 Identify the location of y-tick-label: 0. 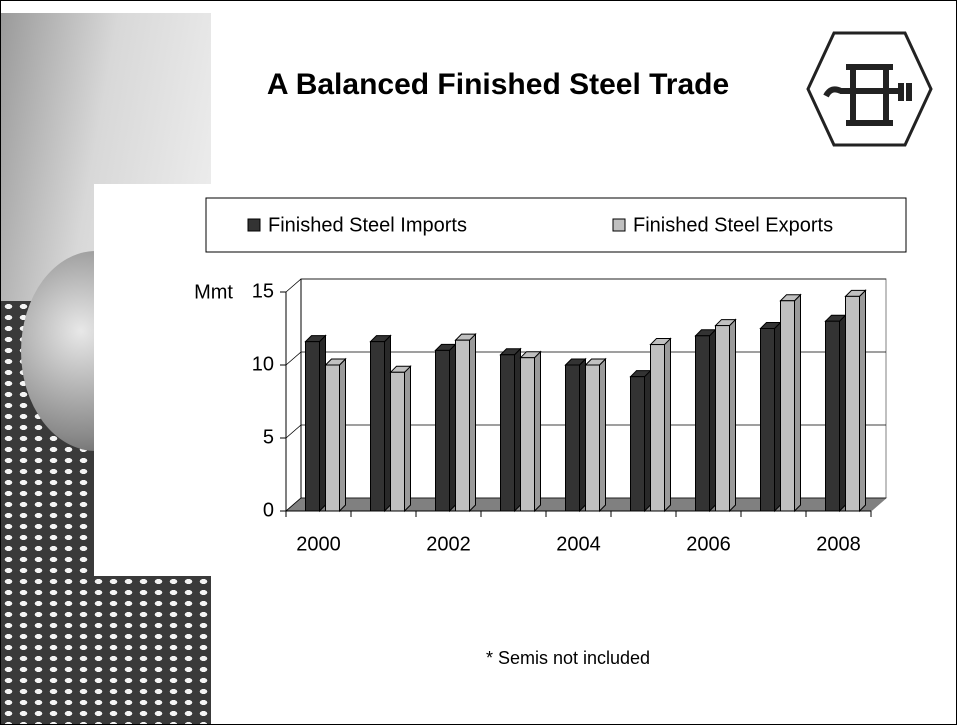
(268, 510).